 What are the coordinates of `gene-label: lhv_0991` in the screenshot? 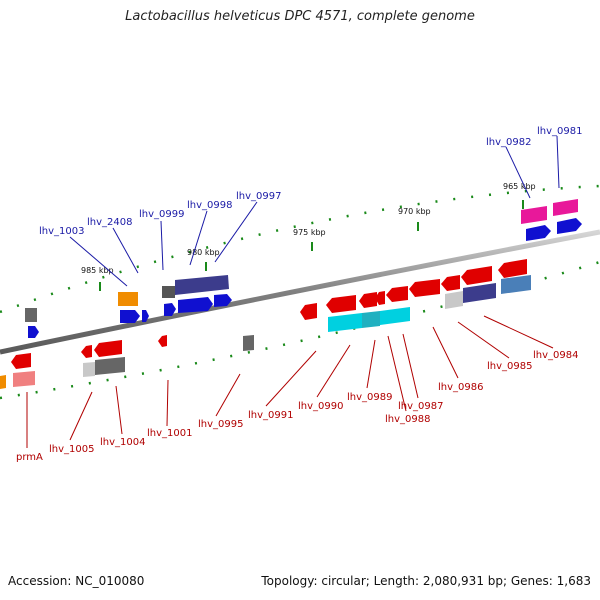 It's located at (270, 415).